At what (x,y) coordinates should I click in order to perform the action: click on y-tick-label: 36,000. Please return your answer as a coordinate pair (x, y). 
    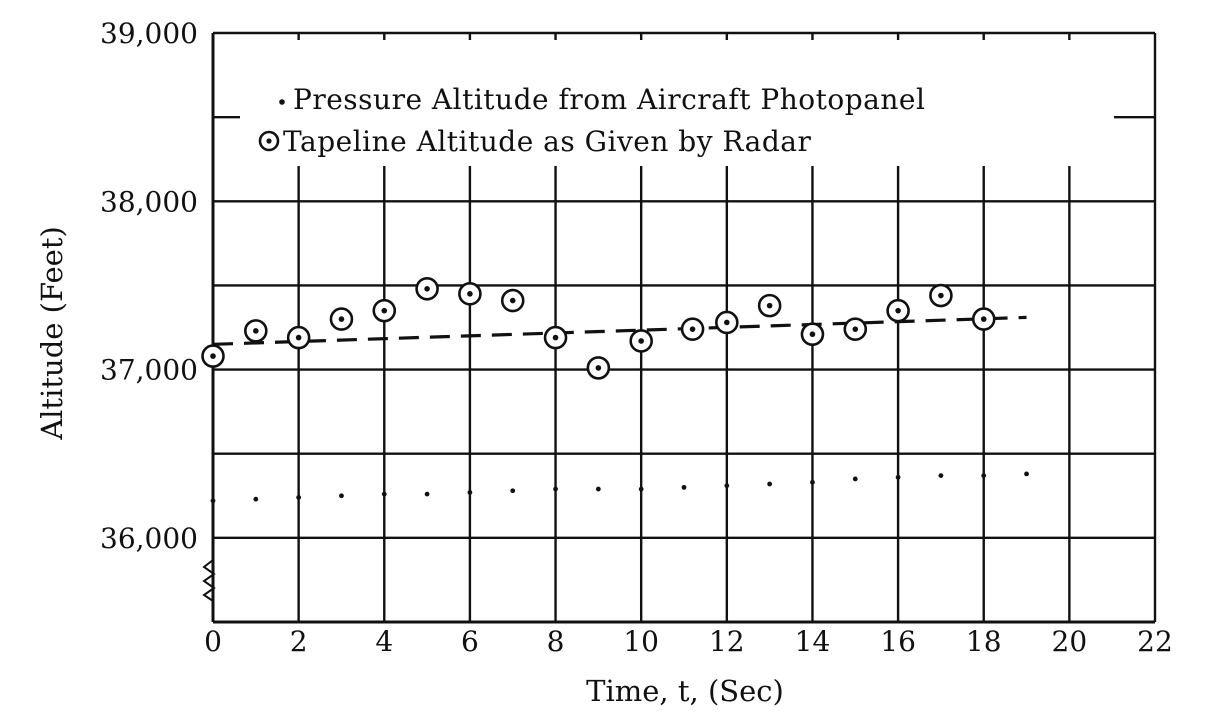
    Looking at the image, I should click on (149, 538).